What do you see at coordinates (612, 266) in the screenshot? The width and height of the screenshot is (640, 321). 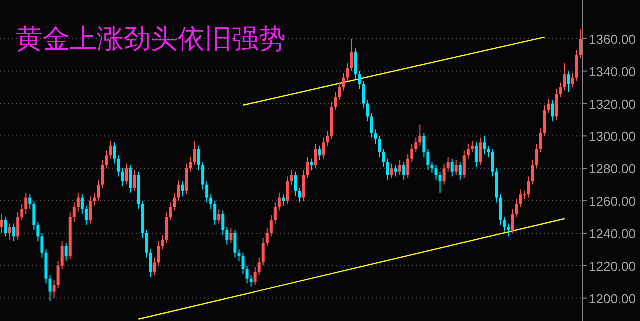 I see `y-tick-label: 1220.00` at bounding box center [612, 266].